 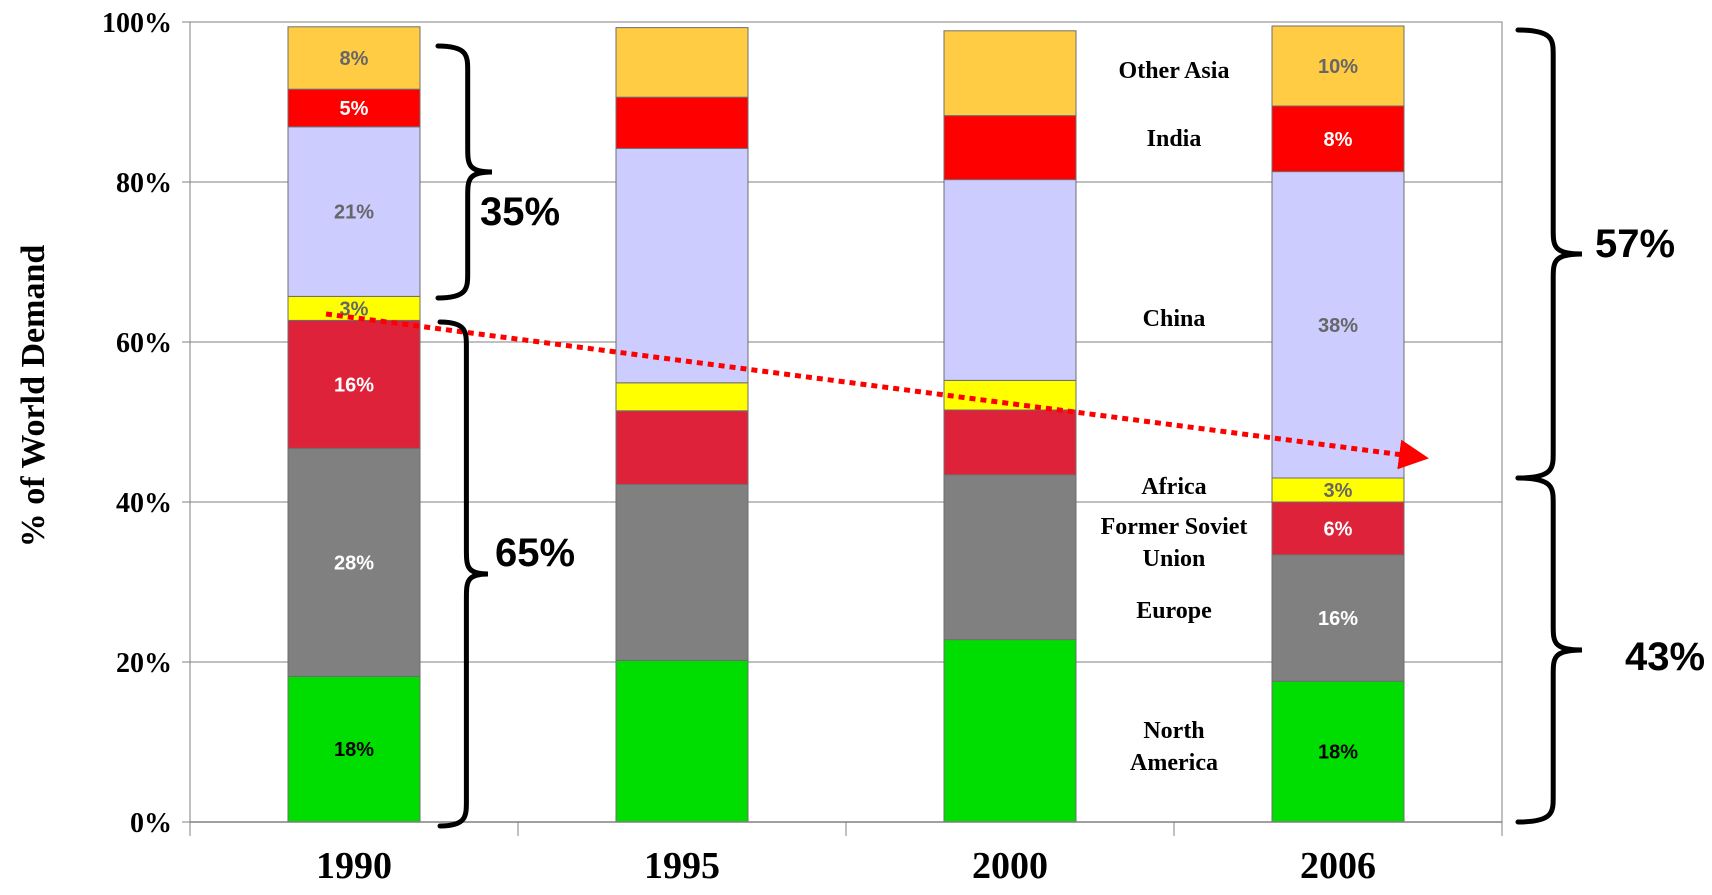 I want to click on segment-label: 38%, so click(x=1338, y=326).